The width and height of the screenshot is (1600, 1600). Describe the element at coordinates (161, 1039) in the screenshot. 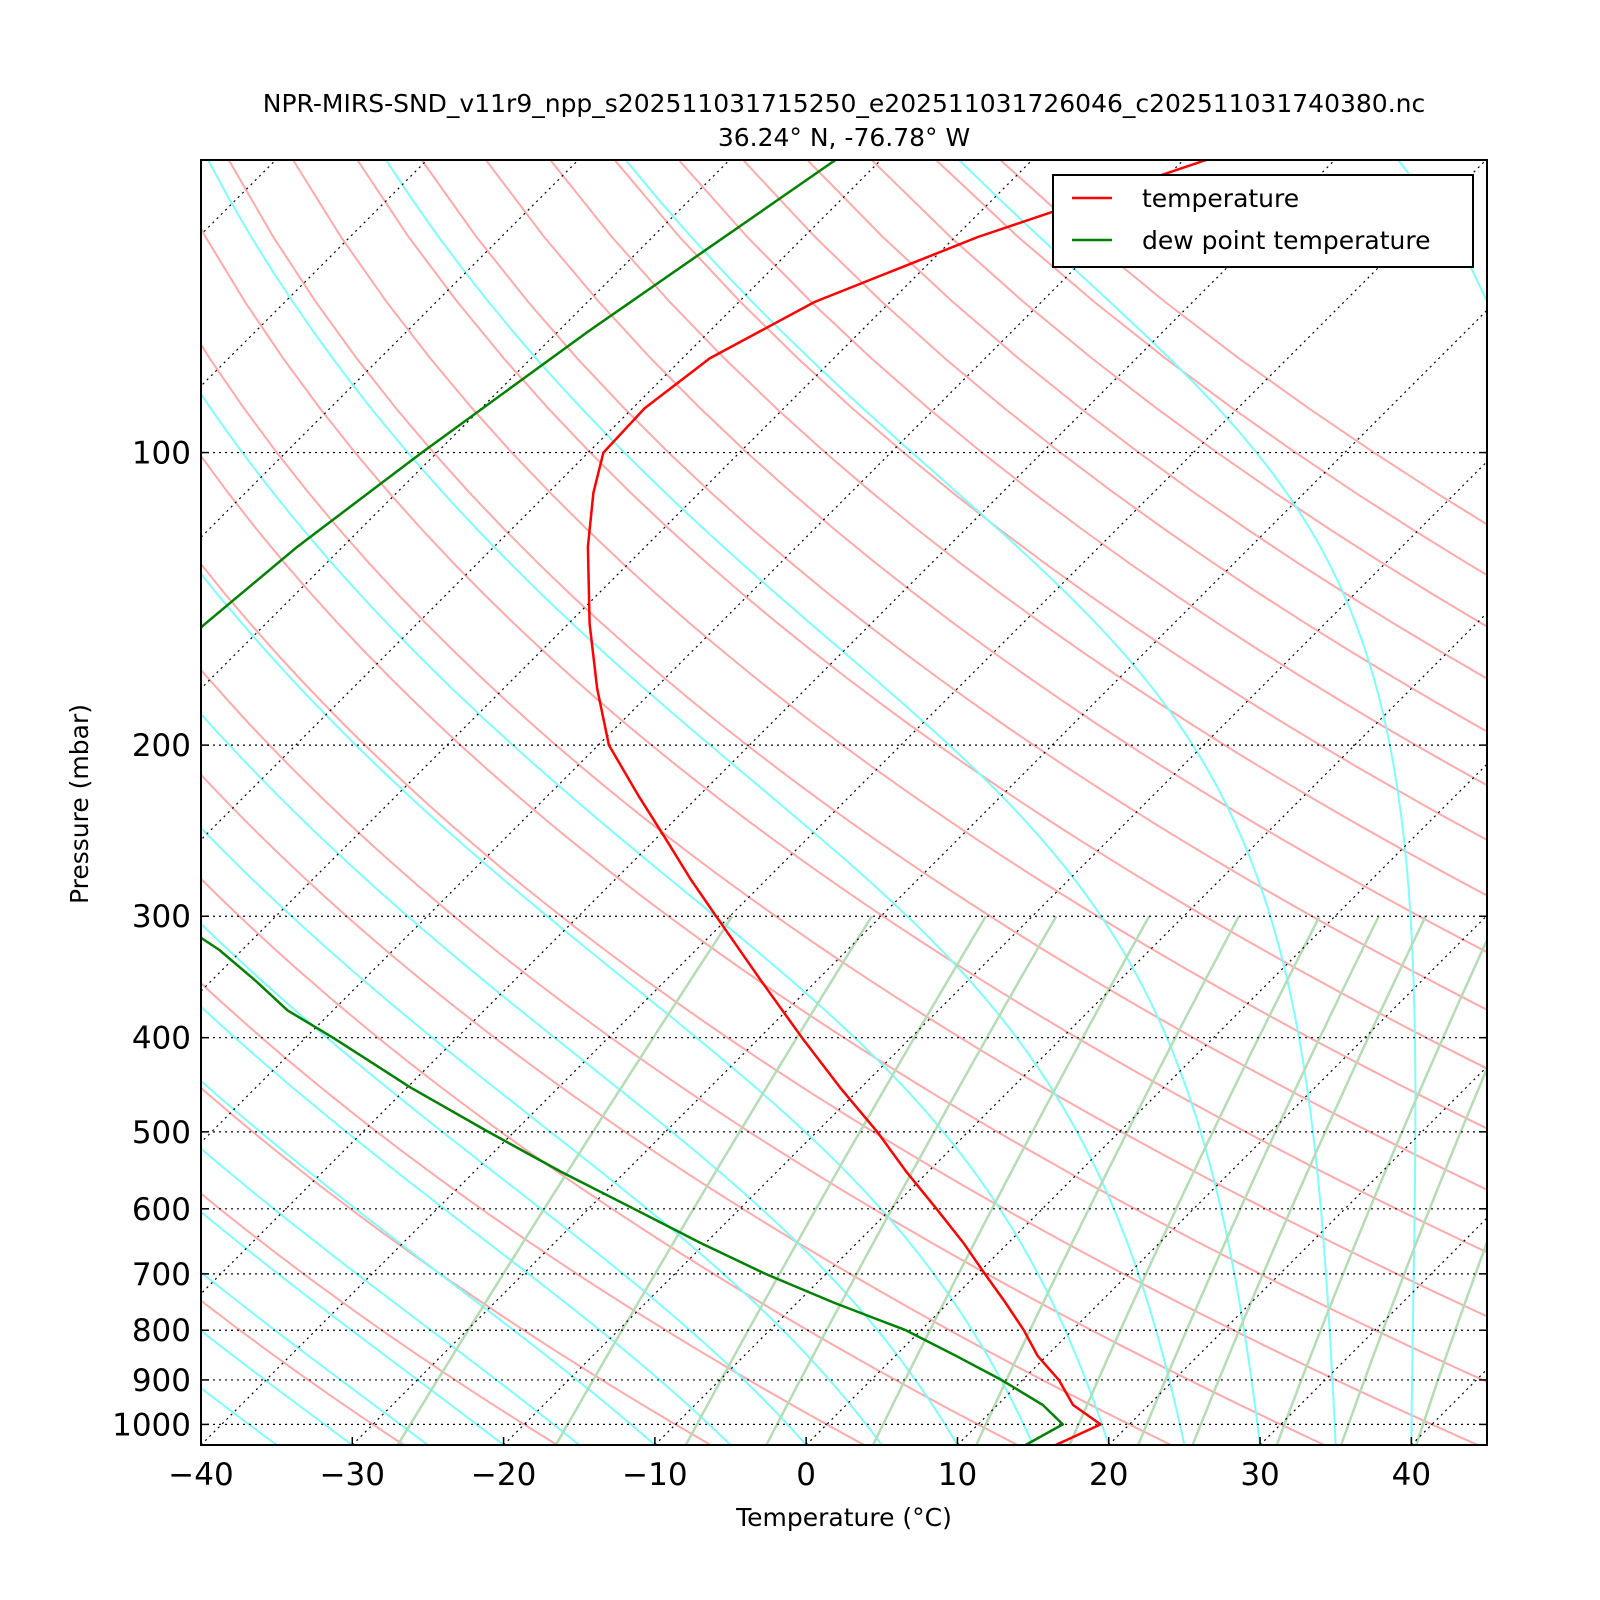

I see `y-tick-label: 400` at that location.